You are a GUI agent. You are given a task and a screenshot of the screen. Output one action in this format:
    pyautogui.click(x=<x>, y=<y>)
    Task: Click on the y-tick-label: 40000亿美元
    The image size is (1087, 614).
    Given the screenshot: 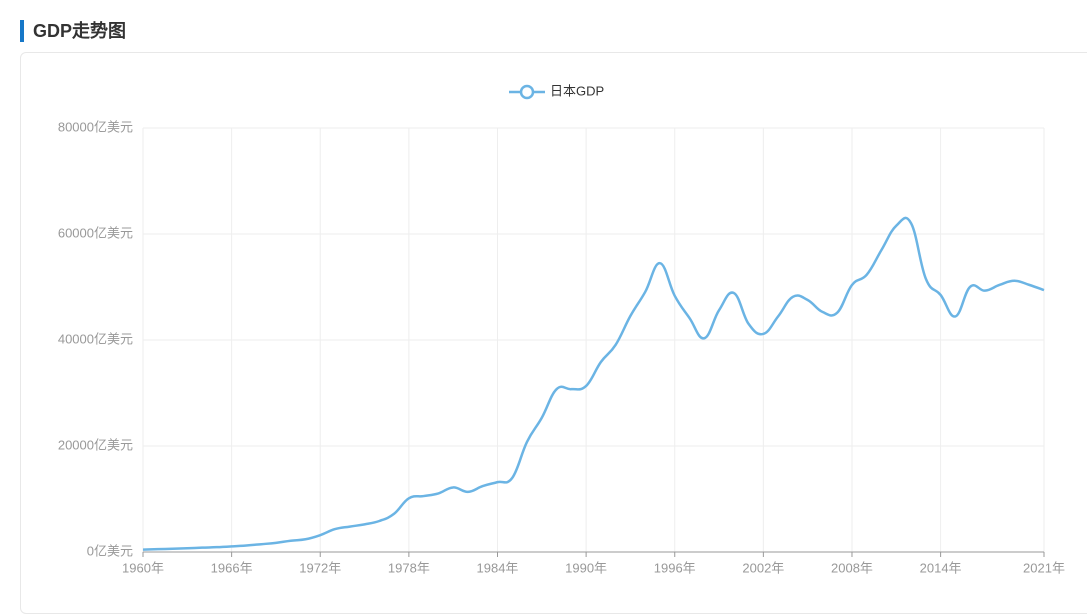 What is the action you would take?
    pyautogui.click(x=95, y=338)
    